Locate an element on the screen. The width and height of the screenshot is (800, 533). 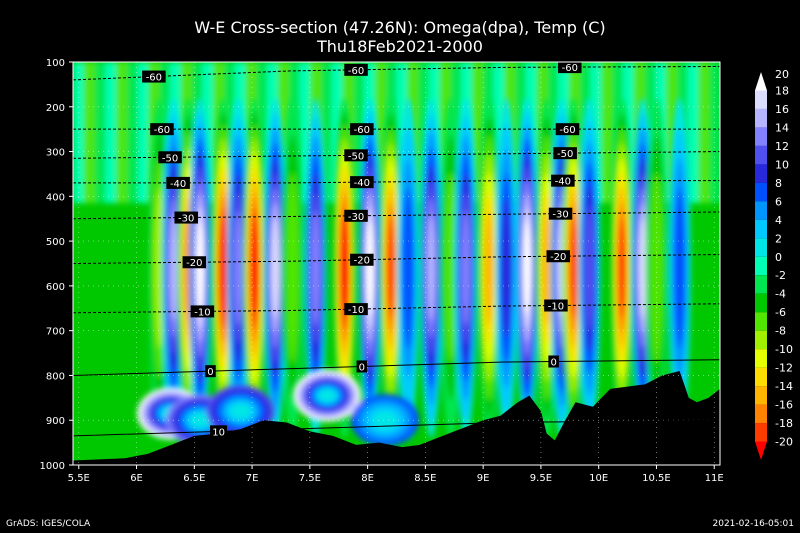
x-tick-label: 6.5E is located at coordinates (194, 478).